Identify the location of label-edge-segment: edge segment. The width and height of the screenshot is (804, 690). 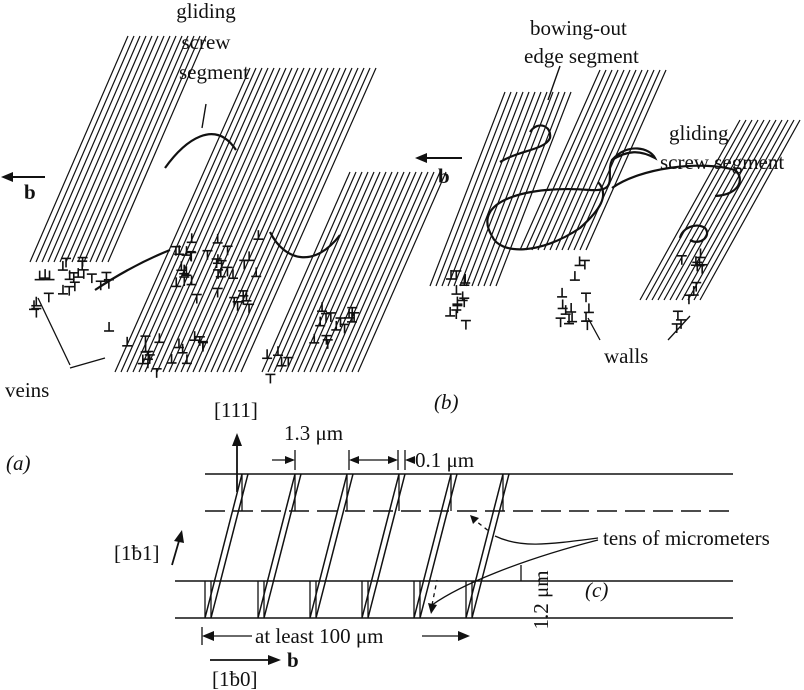
(581, 56).